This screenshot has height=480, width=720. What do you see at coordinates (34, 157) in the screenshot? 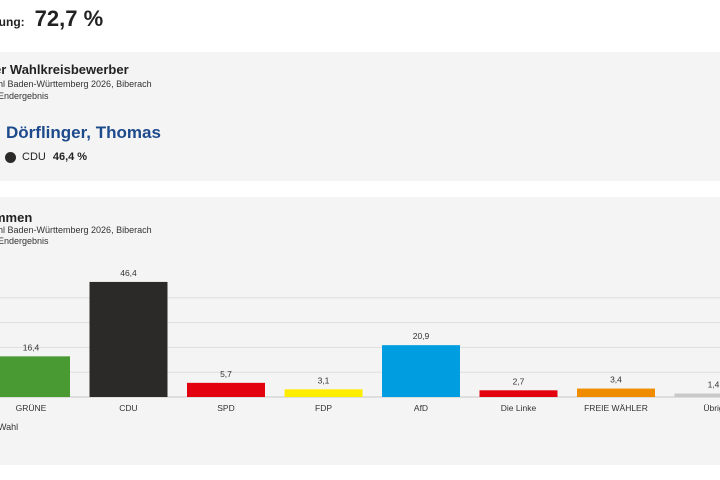
I see `winner-party-name: CDU` at bounding box center [34, 157].